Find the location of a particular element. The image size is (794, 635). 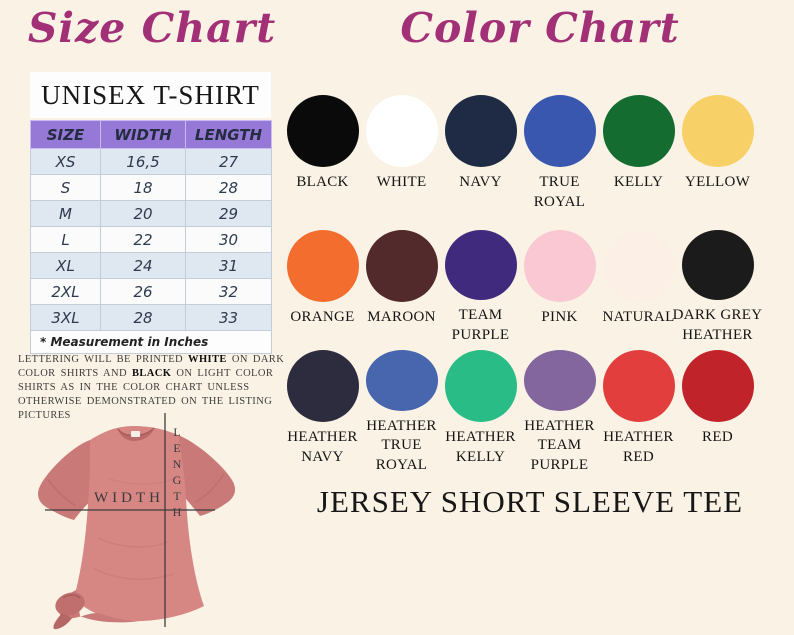

size-cell: L is located at coordinates (65, 239).